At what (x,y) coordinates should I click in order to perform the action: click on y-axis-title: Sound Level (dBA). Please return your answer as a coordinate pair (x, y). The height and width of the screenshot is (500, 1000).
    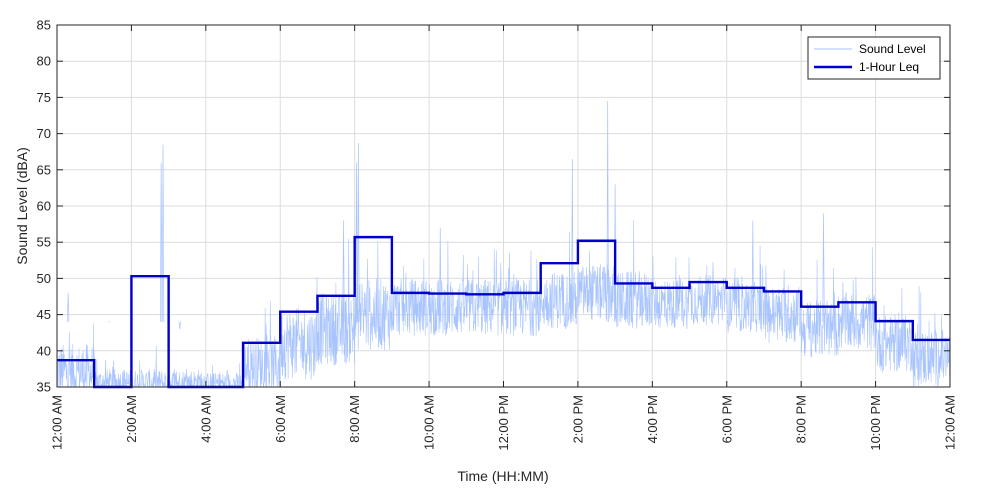
    Looking at the image, I should click on (22, 206).